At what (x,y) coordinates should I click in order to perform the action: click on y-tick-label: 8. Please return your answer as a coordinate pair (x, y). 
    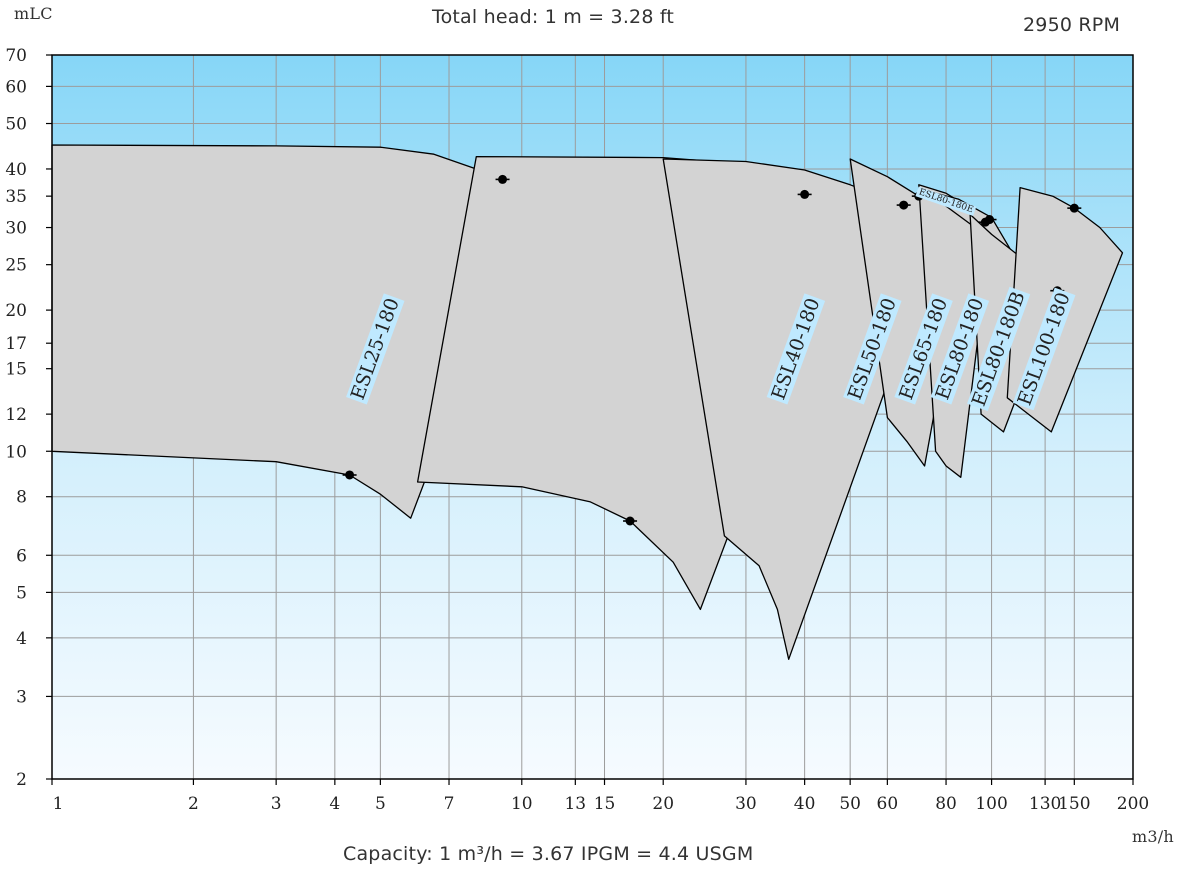
    Looking at the image, I should click on (21, 498).